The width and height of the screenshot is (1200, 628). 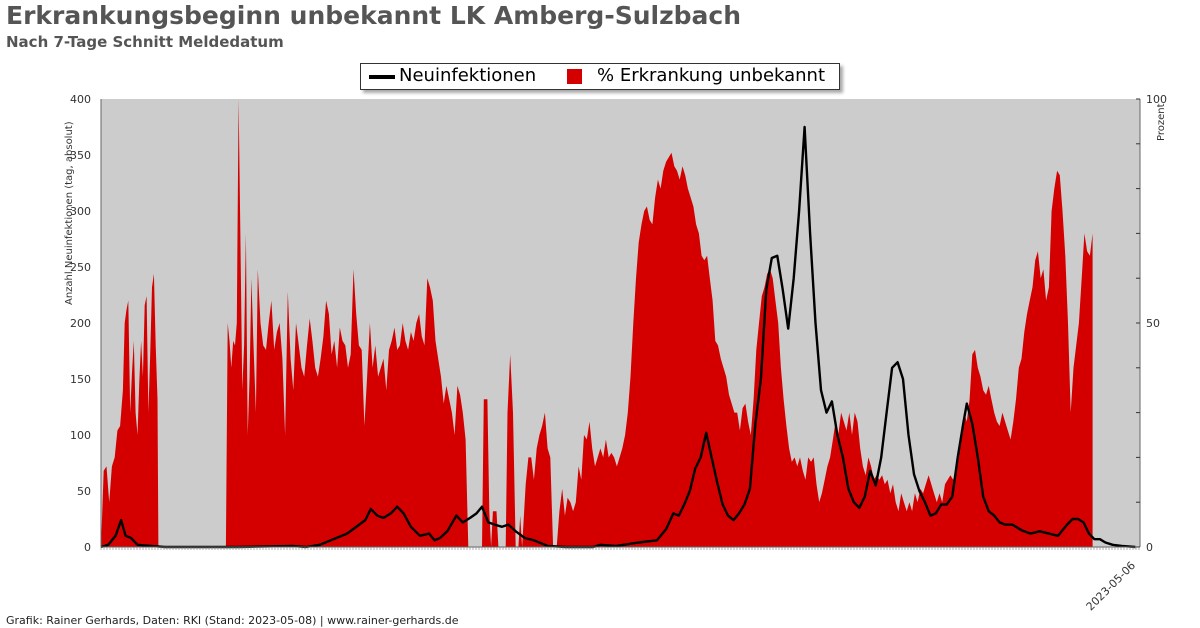 I want to click on legend-swatch-erkrankung-unbekannt, so click(x=574, y=76).